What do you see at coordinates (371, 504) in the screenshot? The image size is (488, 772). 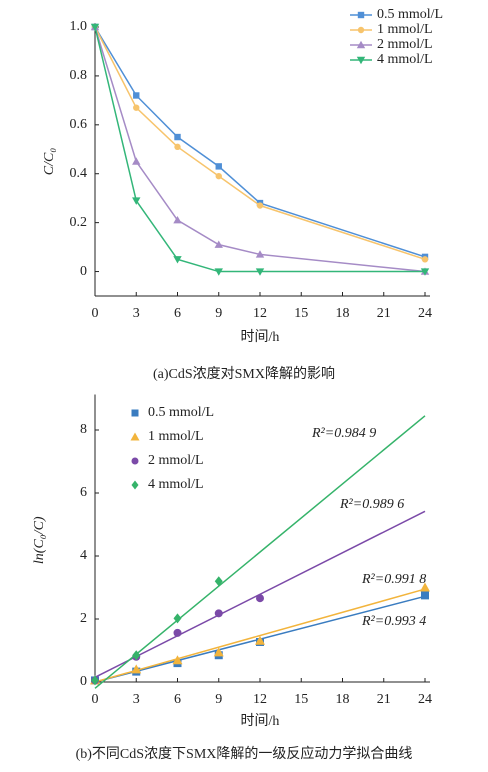 I see `r2-annotation: R²=0.989 6` at bounding box center [371, 504].